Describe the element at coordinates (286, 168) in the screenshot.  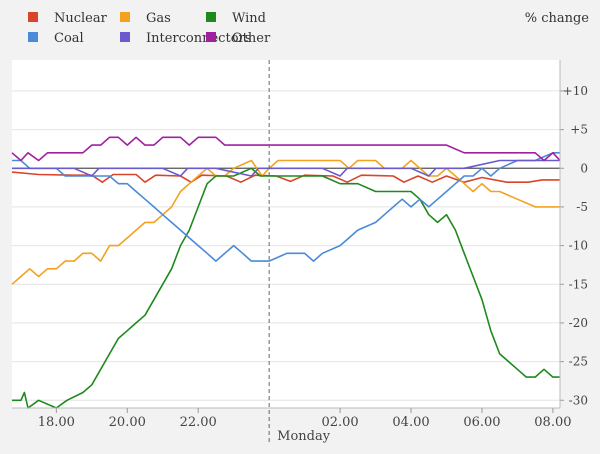
I see `series-line-interconnectors` at that location.